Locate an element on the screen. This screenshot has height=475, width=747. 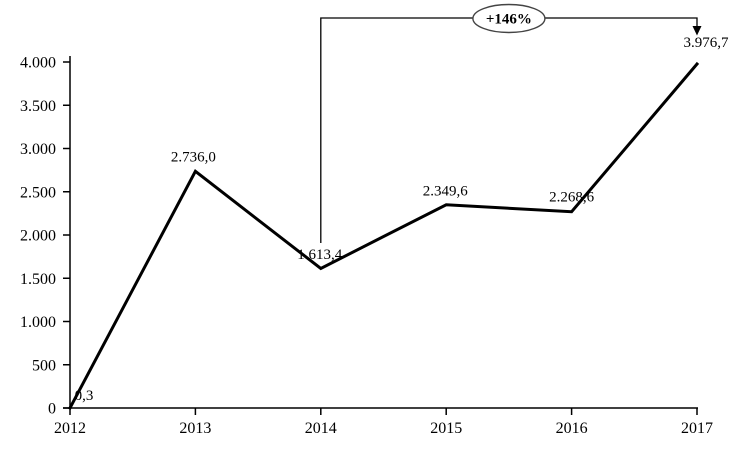
x-tick-label: 2015 is located at coordinates (446, 428).